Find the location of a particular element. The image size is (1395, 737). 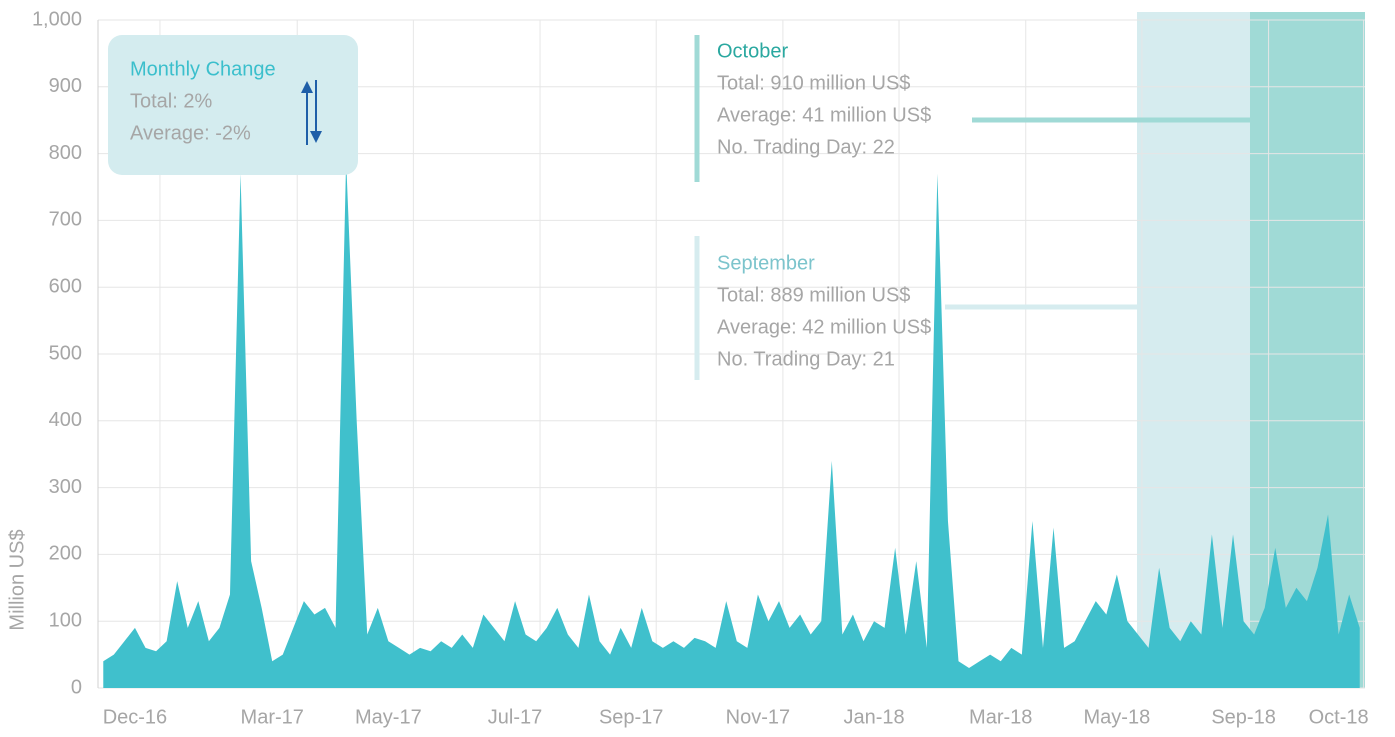

annotation-days: No. Trading Day: 21 is located at coordinates (806, 359).